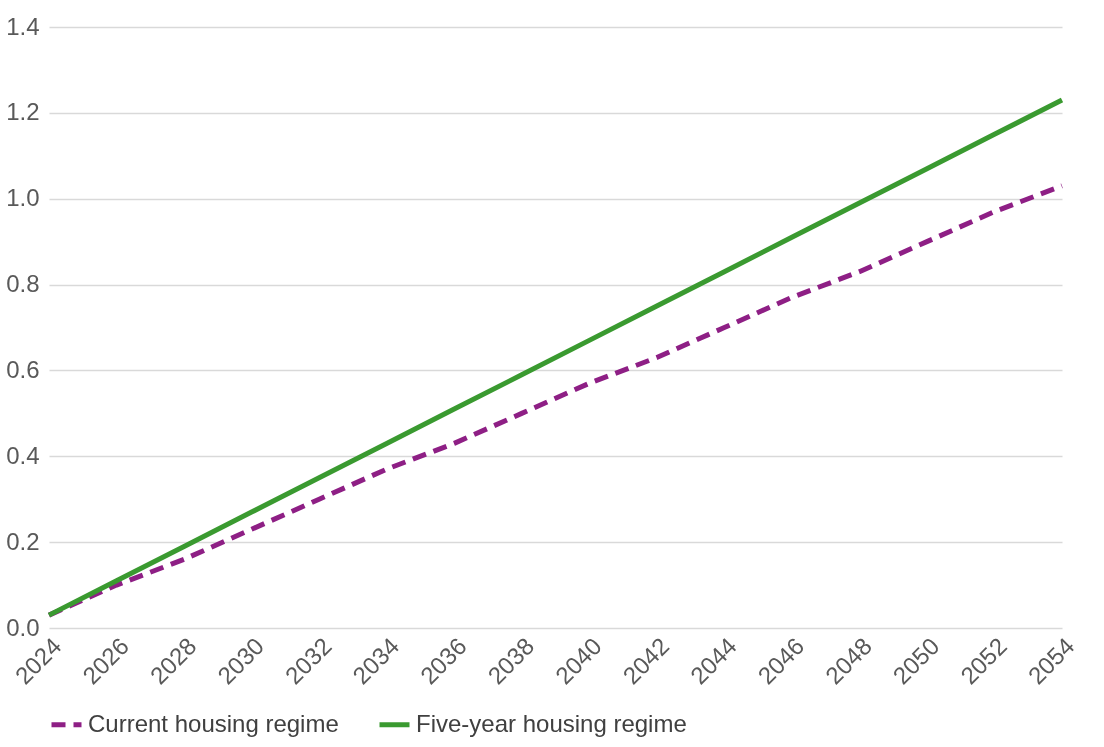 Image resolution: width=1104 pixels, height=747 pixels. Describe the element at coordinates (23, 455) in the screenshot. I see `y-tick-label: 0.4` at that location.